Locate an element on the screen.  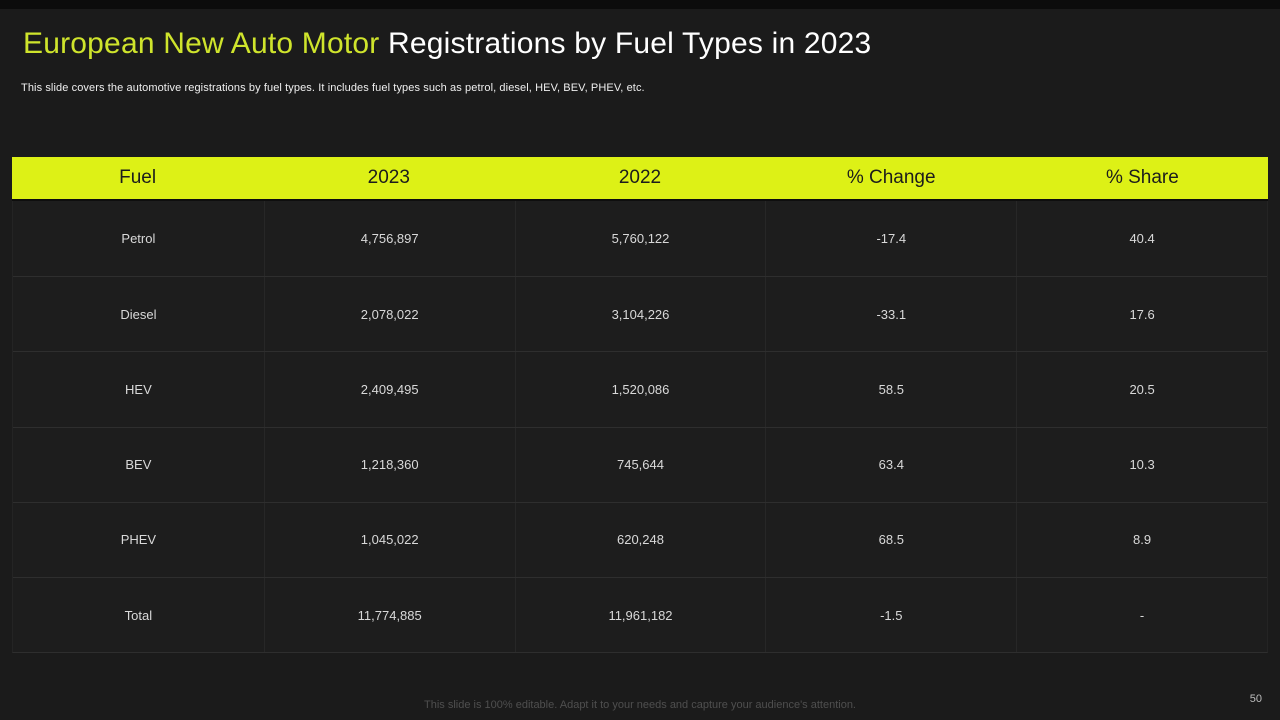
row-label: PHEV is located at coordinates (138, 540).